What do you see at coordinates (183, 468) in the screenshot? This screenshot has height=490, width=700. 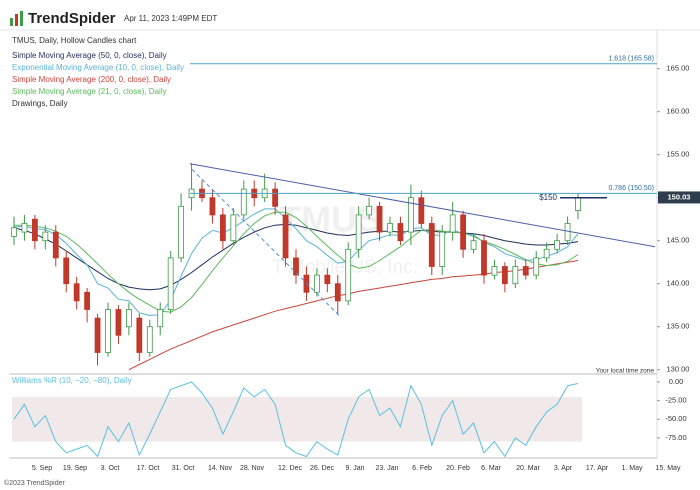 I see `x-tick-label: 31. Oct` at bounding box center [183, 468].